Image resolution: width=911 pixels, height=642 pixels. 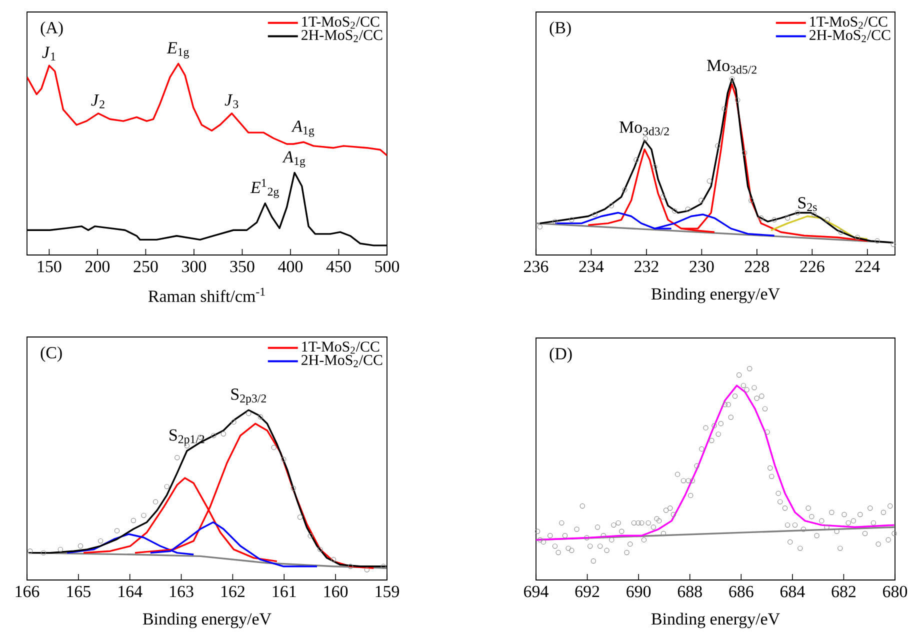 What do you see at coordinates (591, 266) in the screenshot?
I see `x-tick-label: 234` at bounding box center [591, 266].